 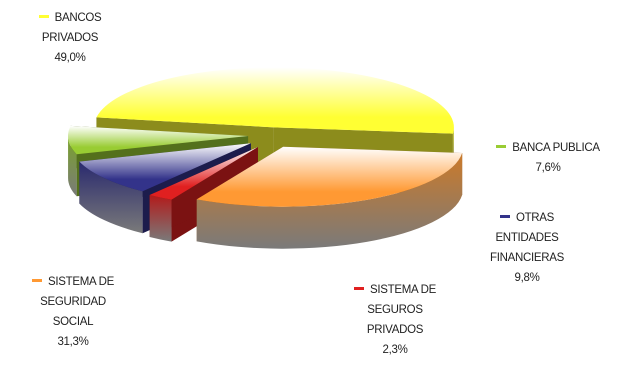 What do you see at coordinates (556, 148) in the screenshot?
I see `legend-name-banca-publica: BANCA PUBLICA` at bounding box center [556, 148].